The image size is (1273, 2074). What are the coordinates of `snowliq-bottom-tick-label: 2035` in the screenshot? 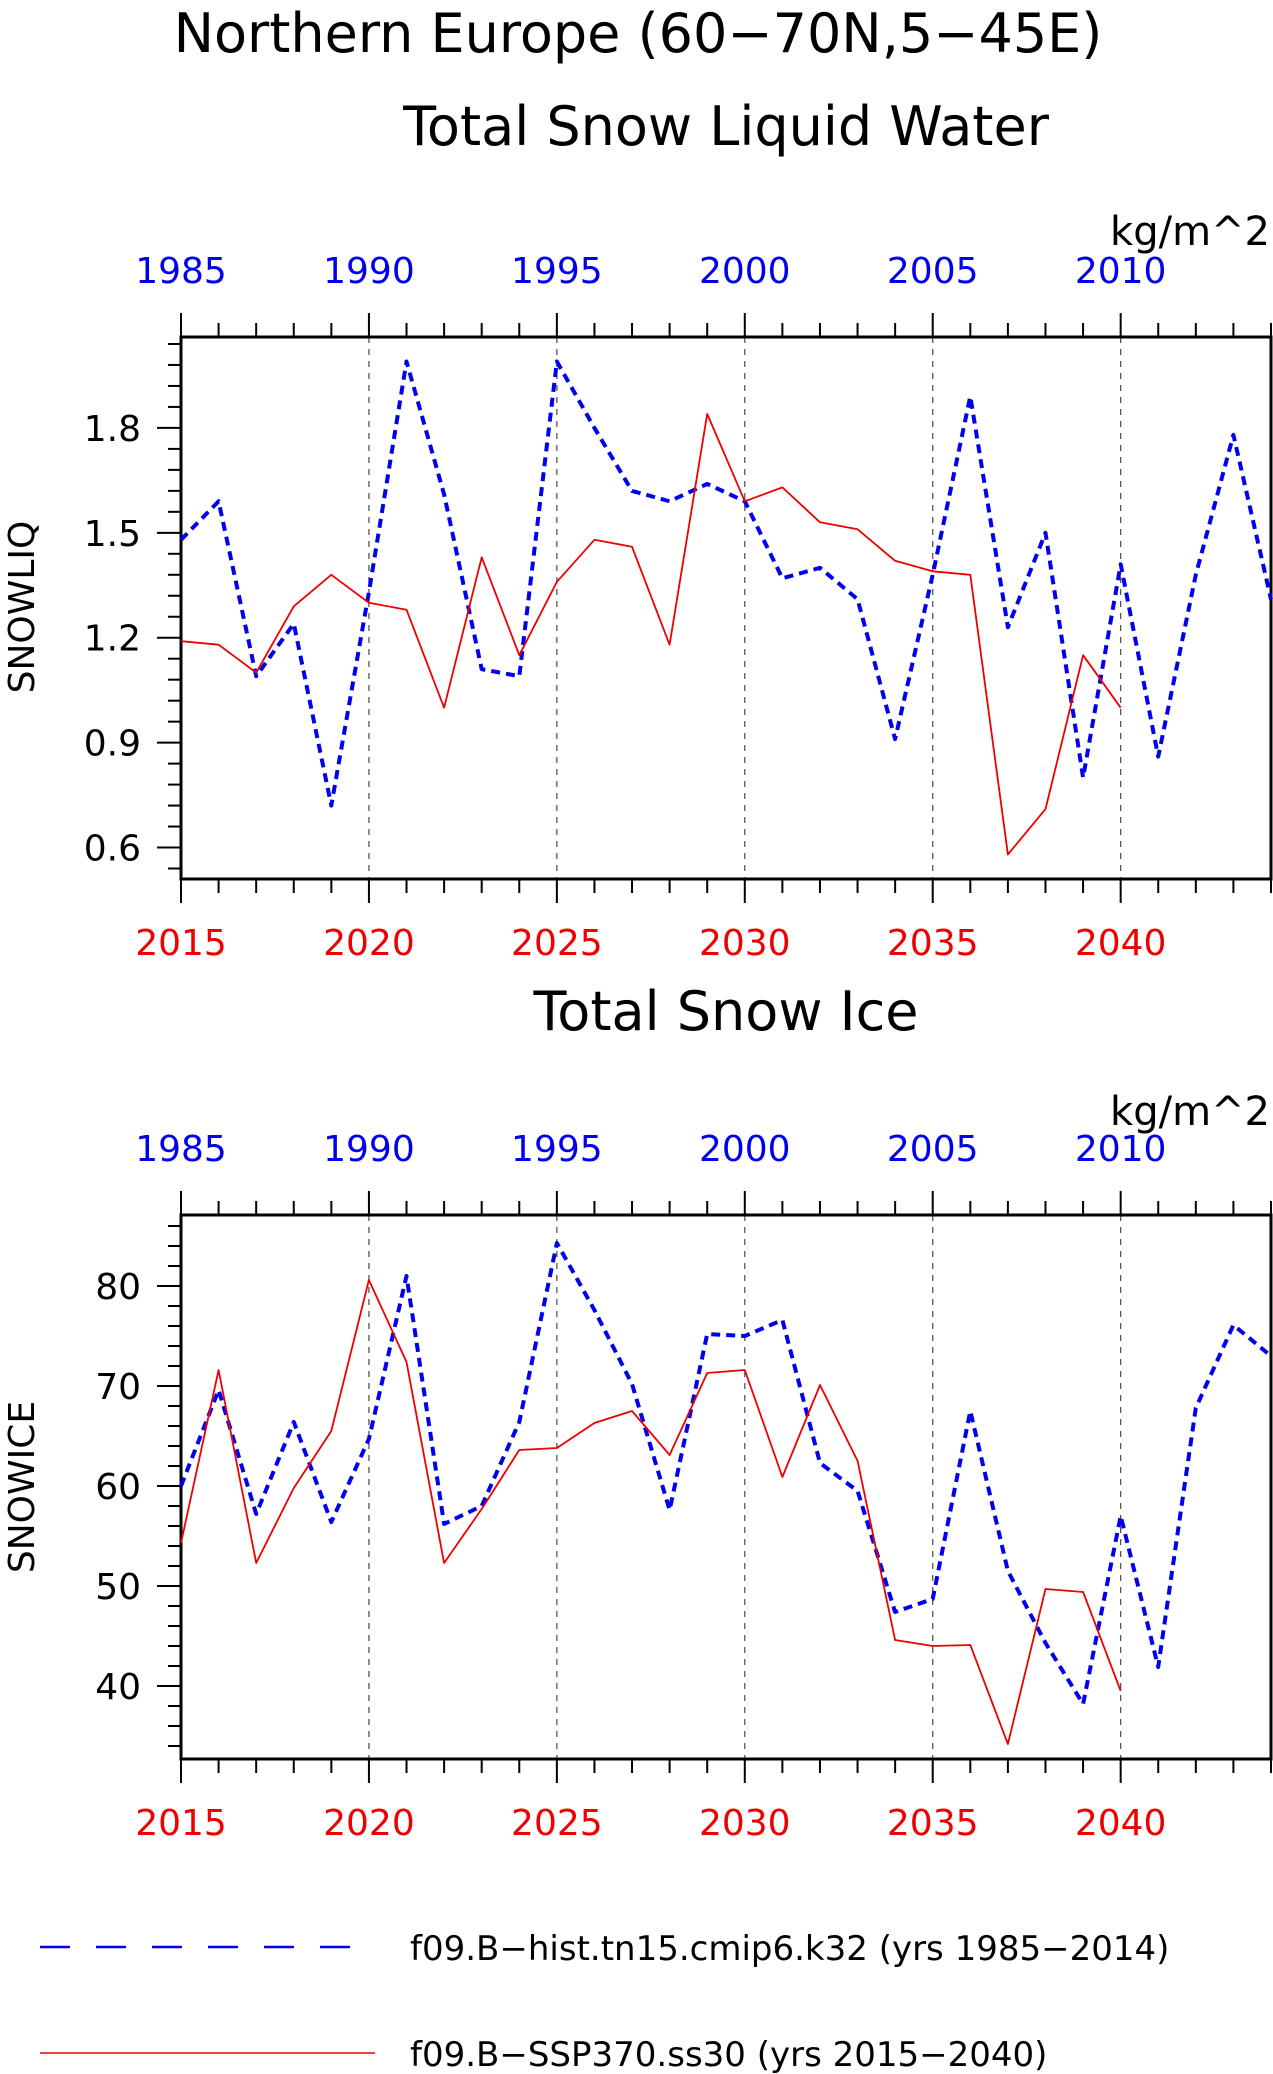 It's located at (933, 943).